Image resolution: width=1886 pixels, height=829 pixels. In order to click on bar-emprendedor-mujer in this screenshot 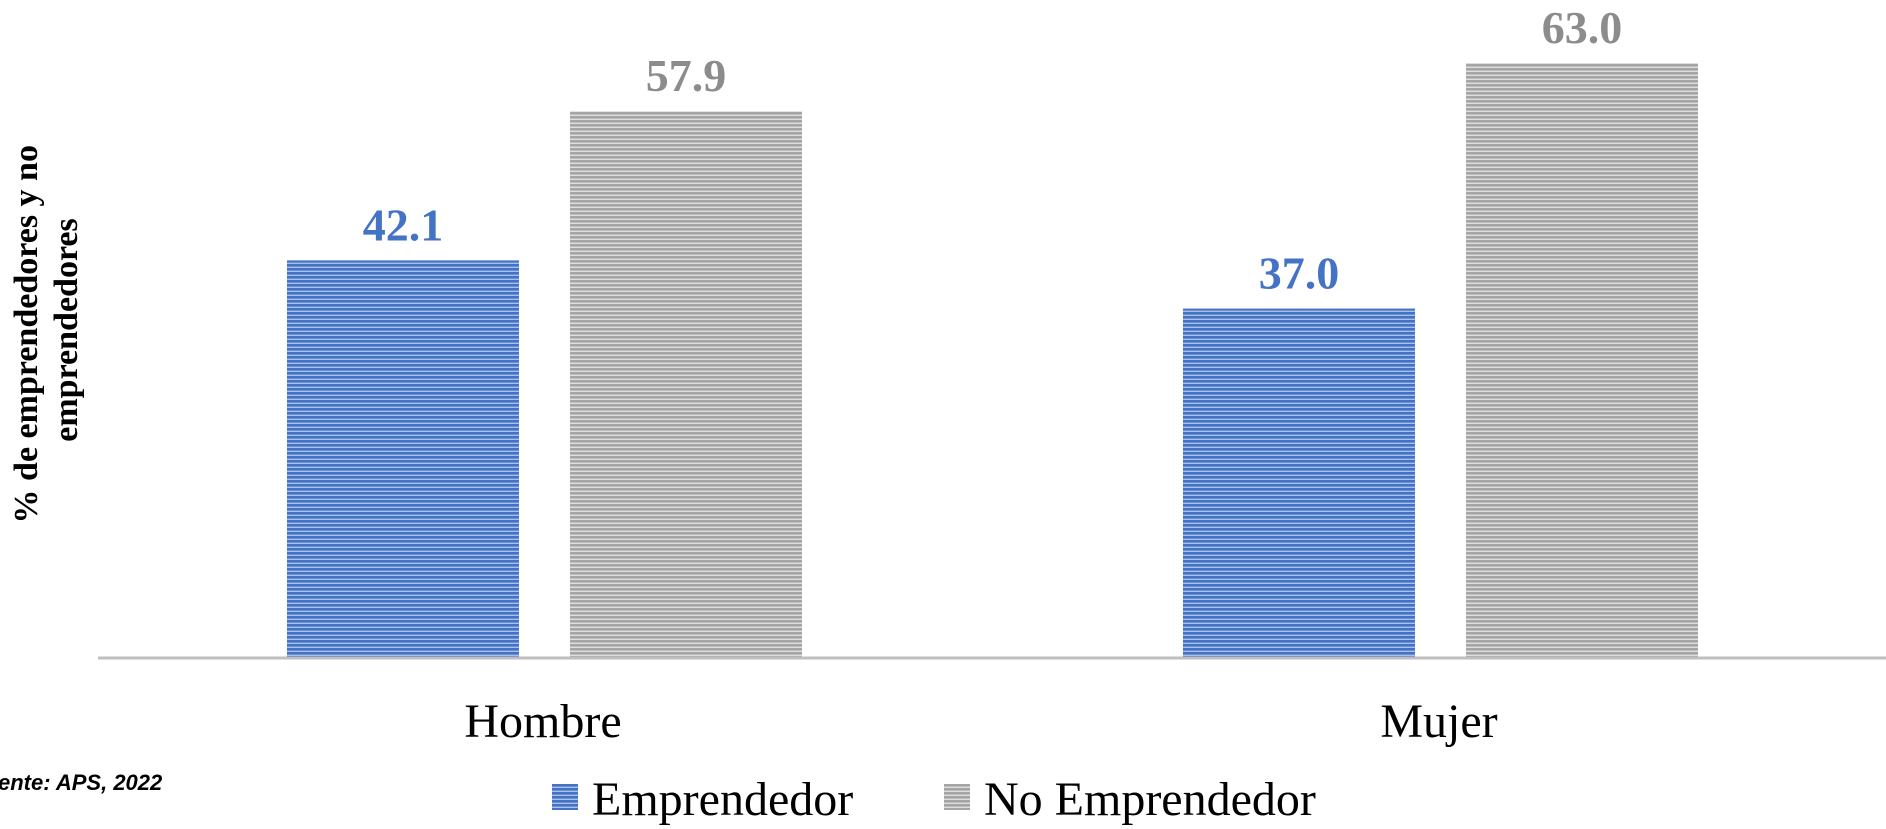, I will do `click(1299, 483)`.